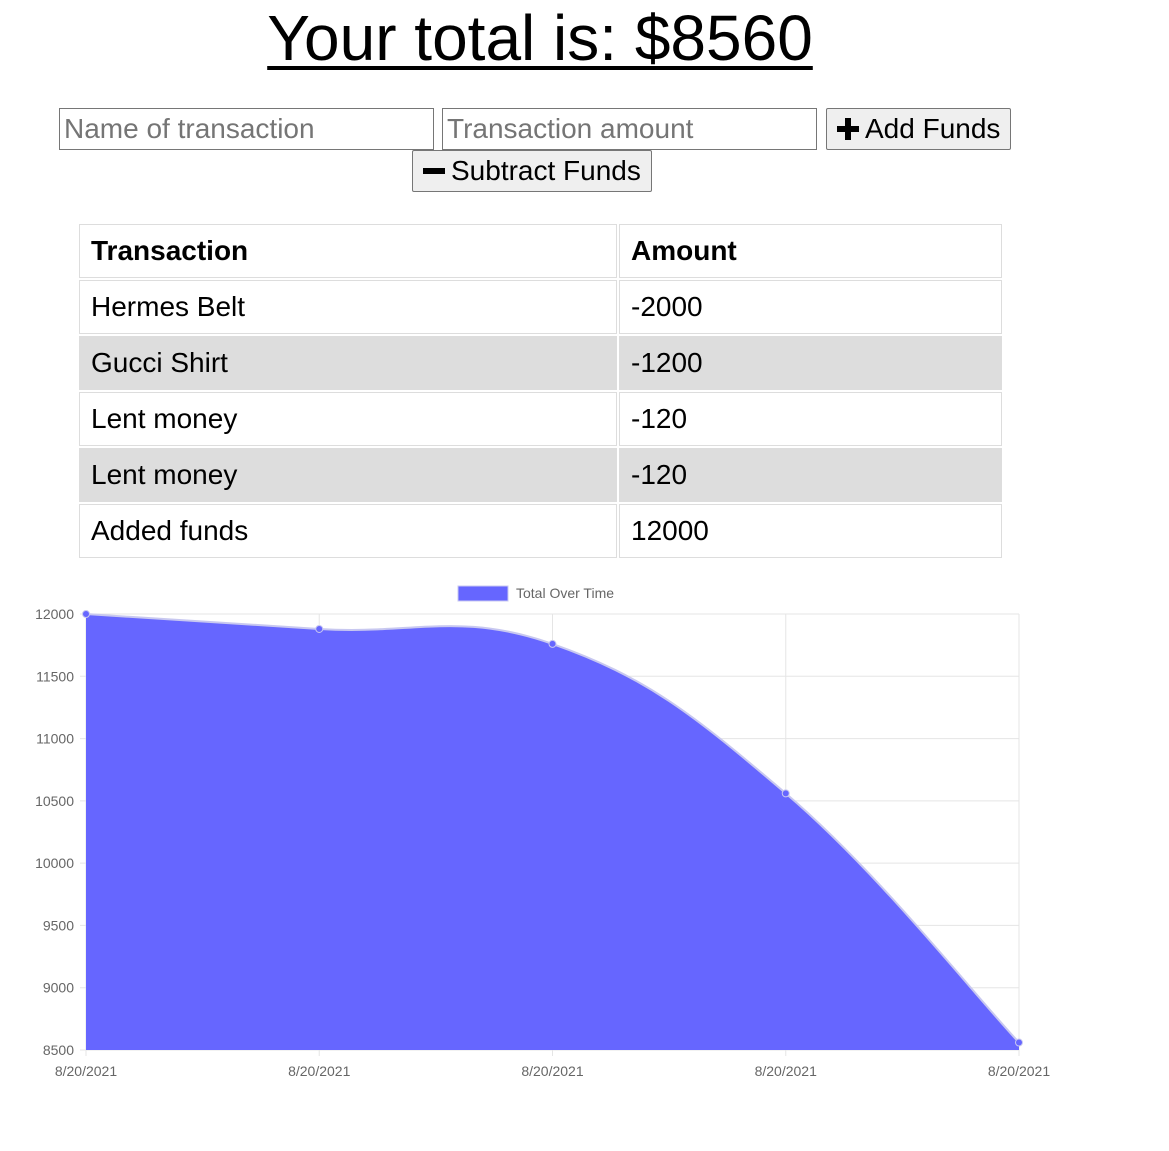 Image resolution: width=1169 pixels, height=1151 pixels. What do you see at coordinates (810, 531) in the screenshot?
I see `row-amount: 12000` at bounding box center [810, 531].